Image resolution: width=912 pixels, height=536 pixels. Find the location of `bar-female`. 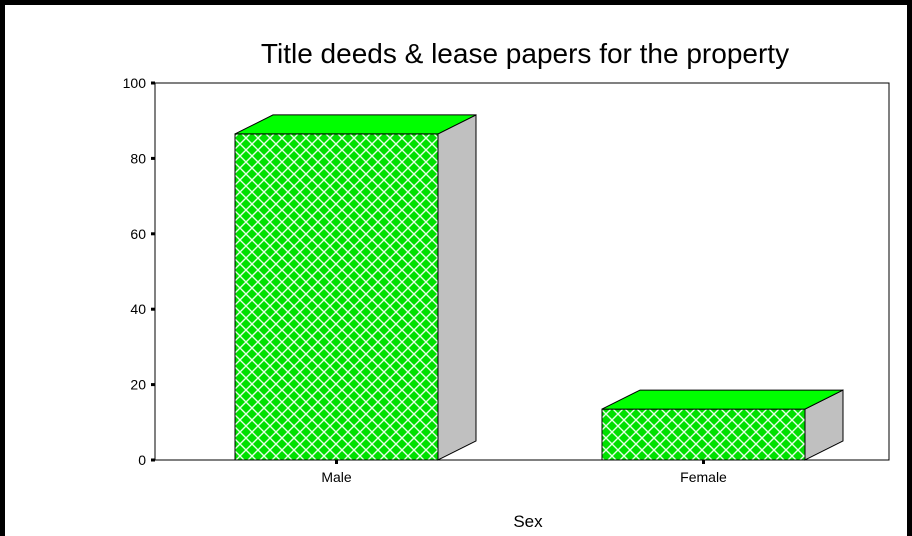

bar-female is located at coordinates (722, 425).